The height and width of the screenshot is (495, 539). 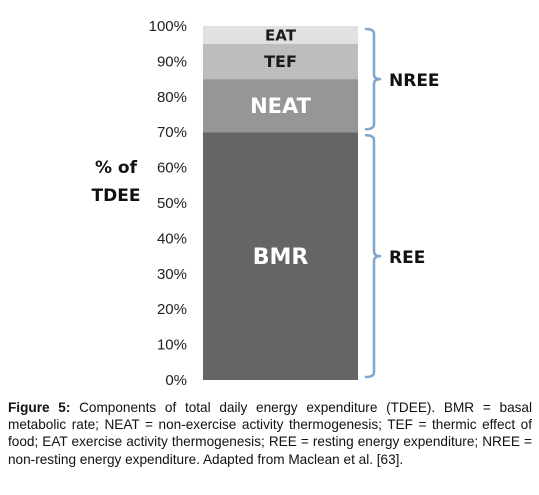 What do you see at coordinates (407, 258) in the screenshot?
I see `group-label-ree: REE` at bounding box center [407, 258].